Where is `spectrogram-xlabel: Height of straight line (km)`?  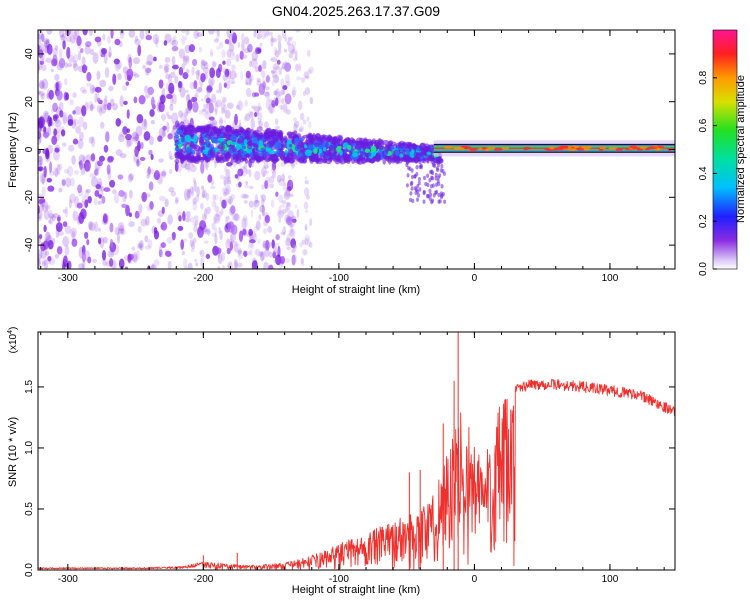 spectrogram-xlabel: Height of straight line (km) is located at coordinates (356, 290).